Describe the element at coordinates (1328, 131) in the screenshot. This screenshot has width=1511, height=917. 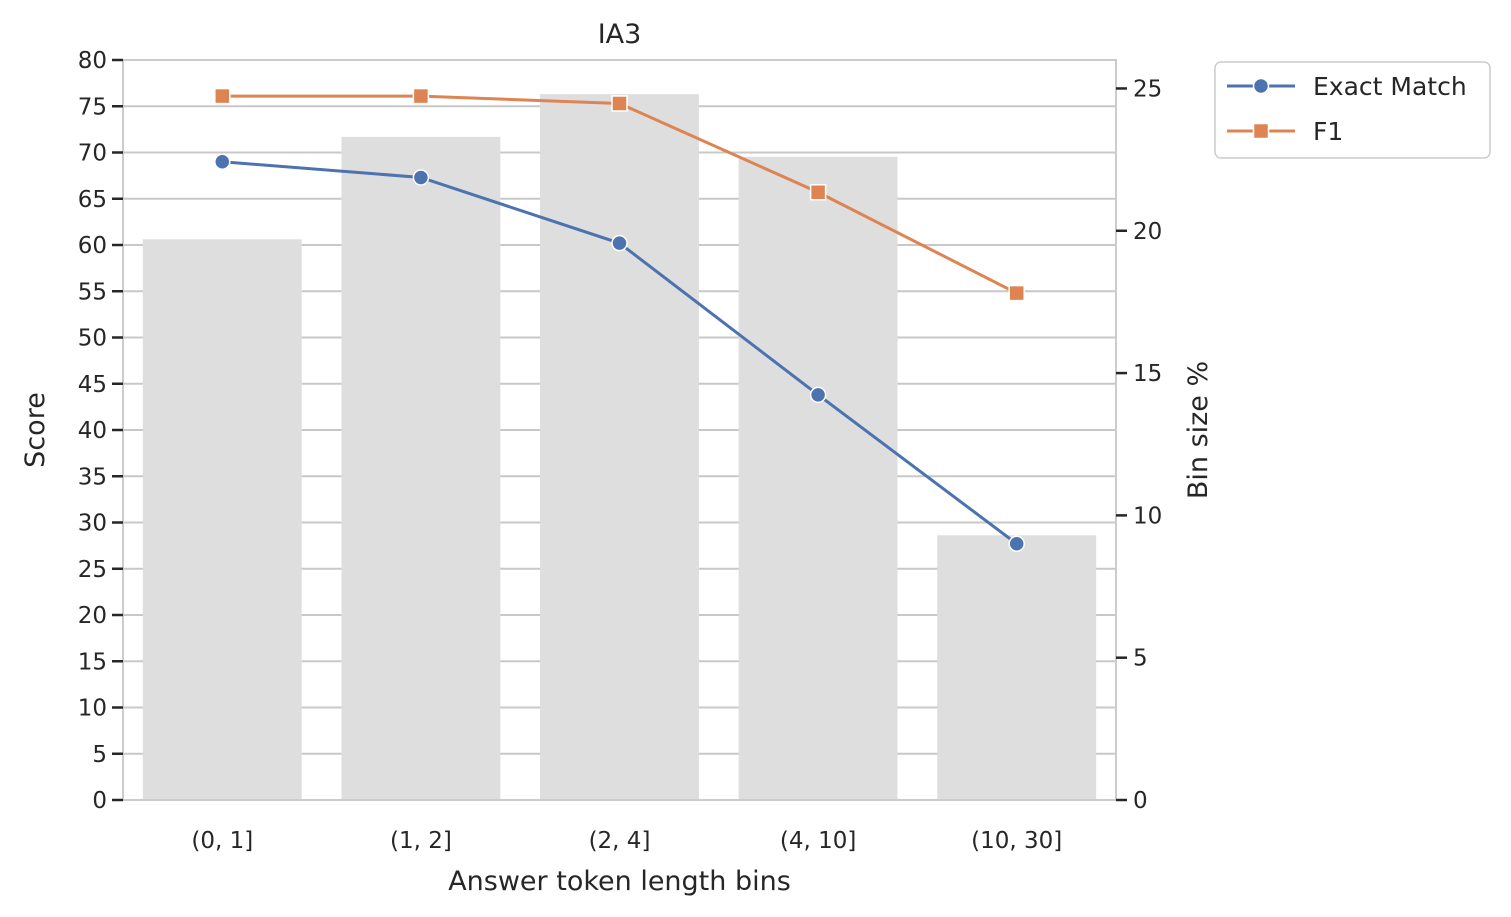
I see `legend-label-f1: F1` at that location.